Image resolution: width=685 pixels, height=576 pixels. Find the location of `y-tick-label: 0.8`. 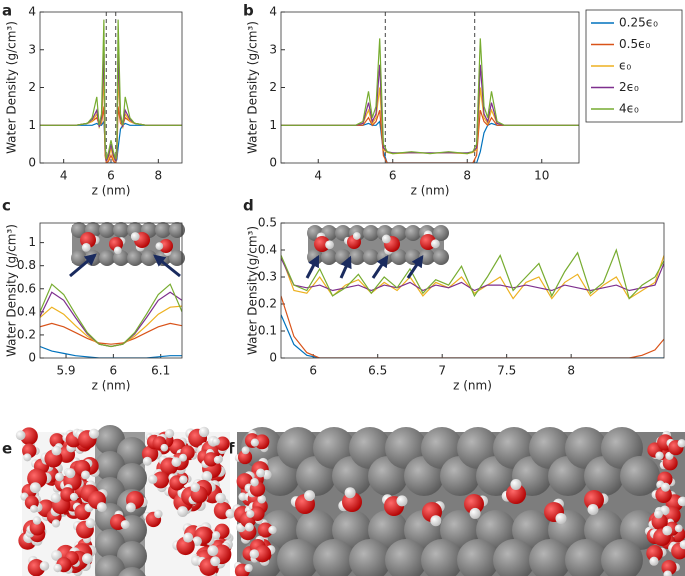

y-tick-label: 0.8 is located at coordinates (26, 265).